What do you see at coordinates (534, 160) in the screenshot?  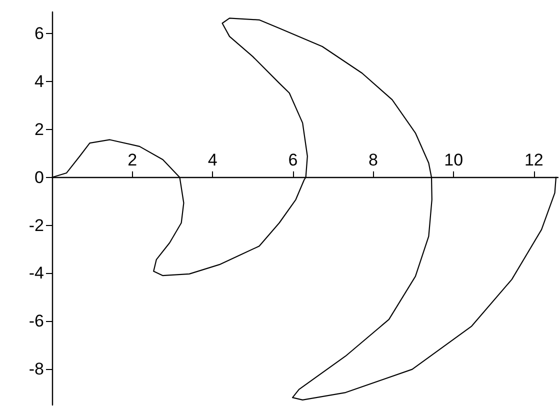 I see `x-tick-label: 12` at bounding box center [534, 160].